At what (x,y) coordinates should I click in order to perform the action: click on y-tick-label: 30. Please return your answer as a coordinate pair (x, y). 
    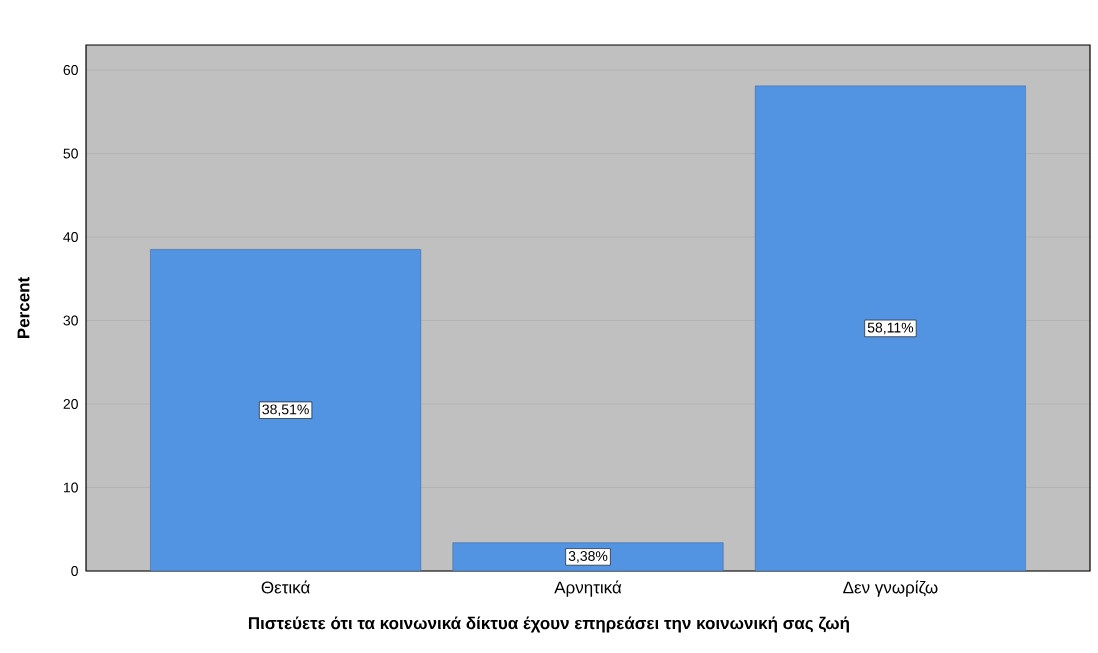
    Looking at the image, I should click on (70, 320).